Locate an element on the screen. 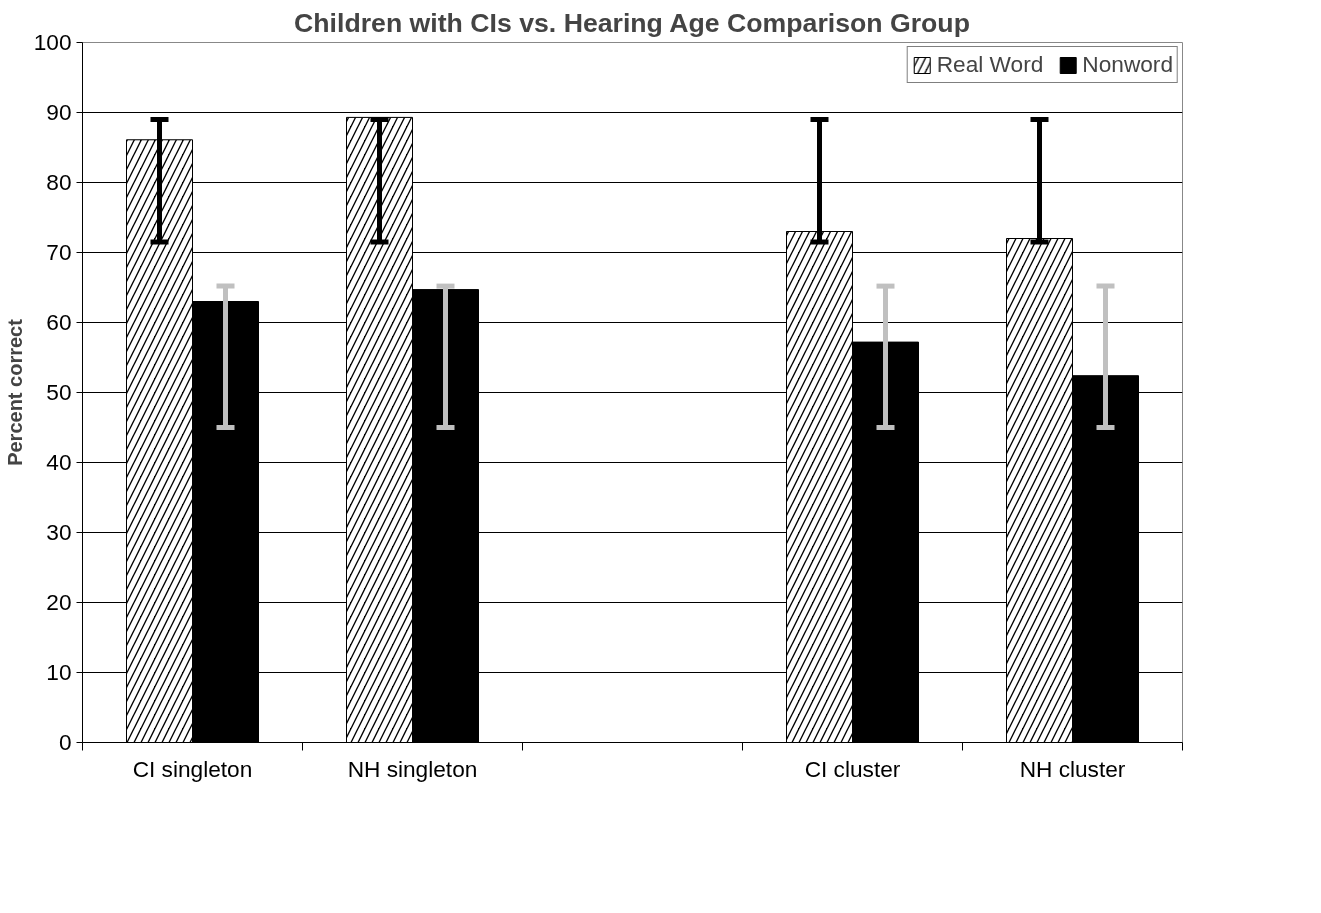  y-tick-label: 70 is located at coordinates (59, 252).